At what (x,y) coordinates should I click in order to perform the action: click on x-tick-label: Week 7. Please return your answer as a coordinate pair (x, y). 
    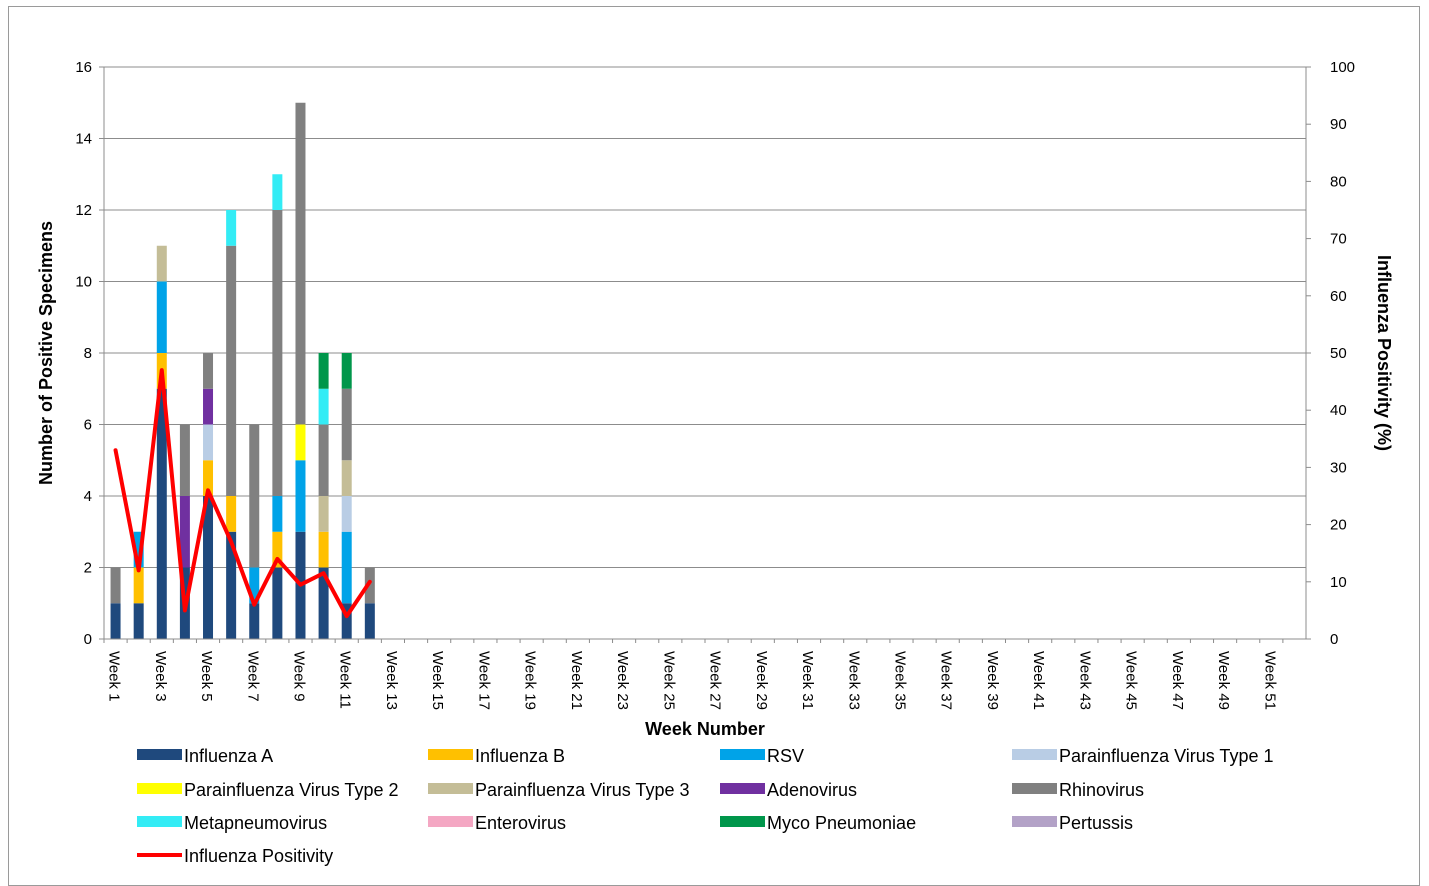
    Looking at the image, I should click on (252, 676).